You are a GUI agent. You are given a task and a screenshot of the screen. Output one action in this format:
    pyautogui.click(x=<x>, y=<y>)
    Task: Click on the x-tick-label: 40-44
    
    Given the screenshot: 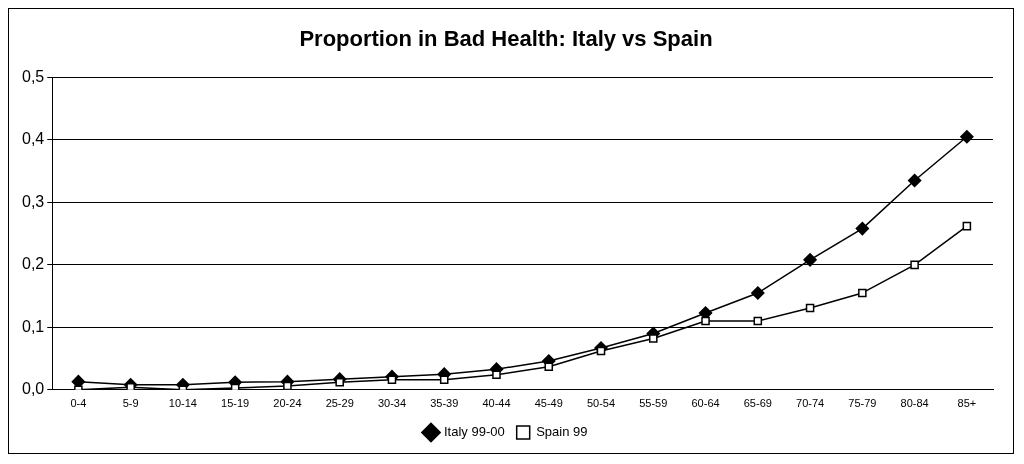 What is the action you would take?
    pyautogui.click(x=496, y=403)
    